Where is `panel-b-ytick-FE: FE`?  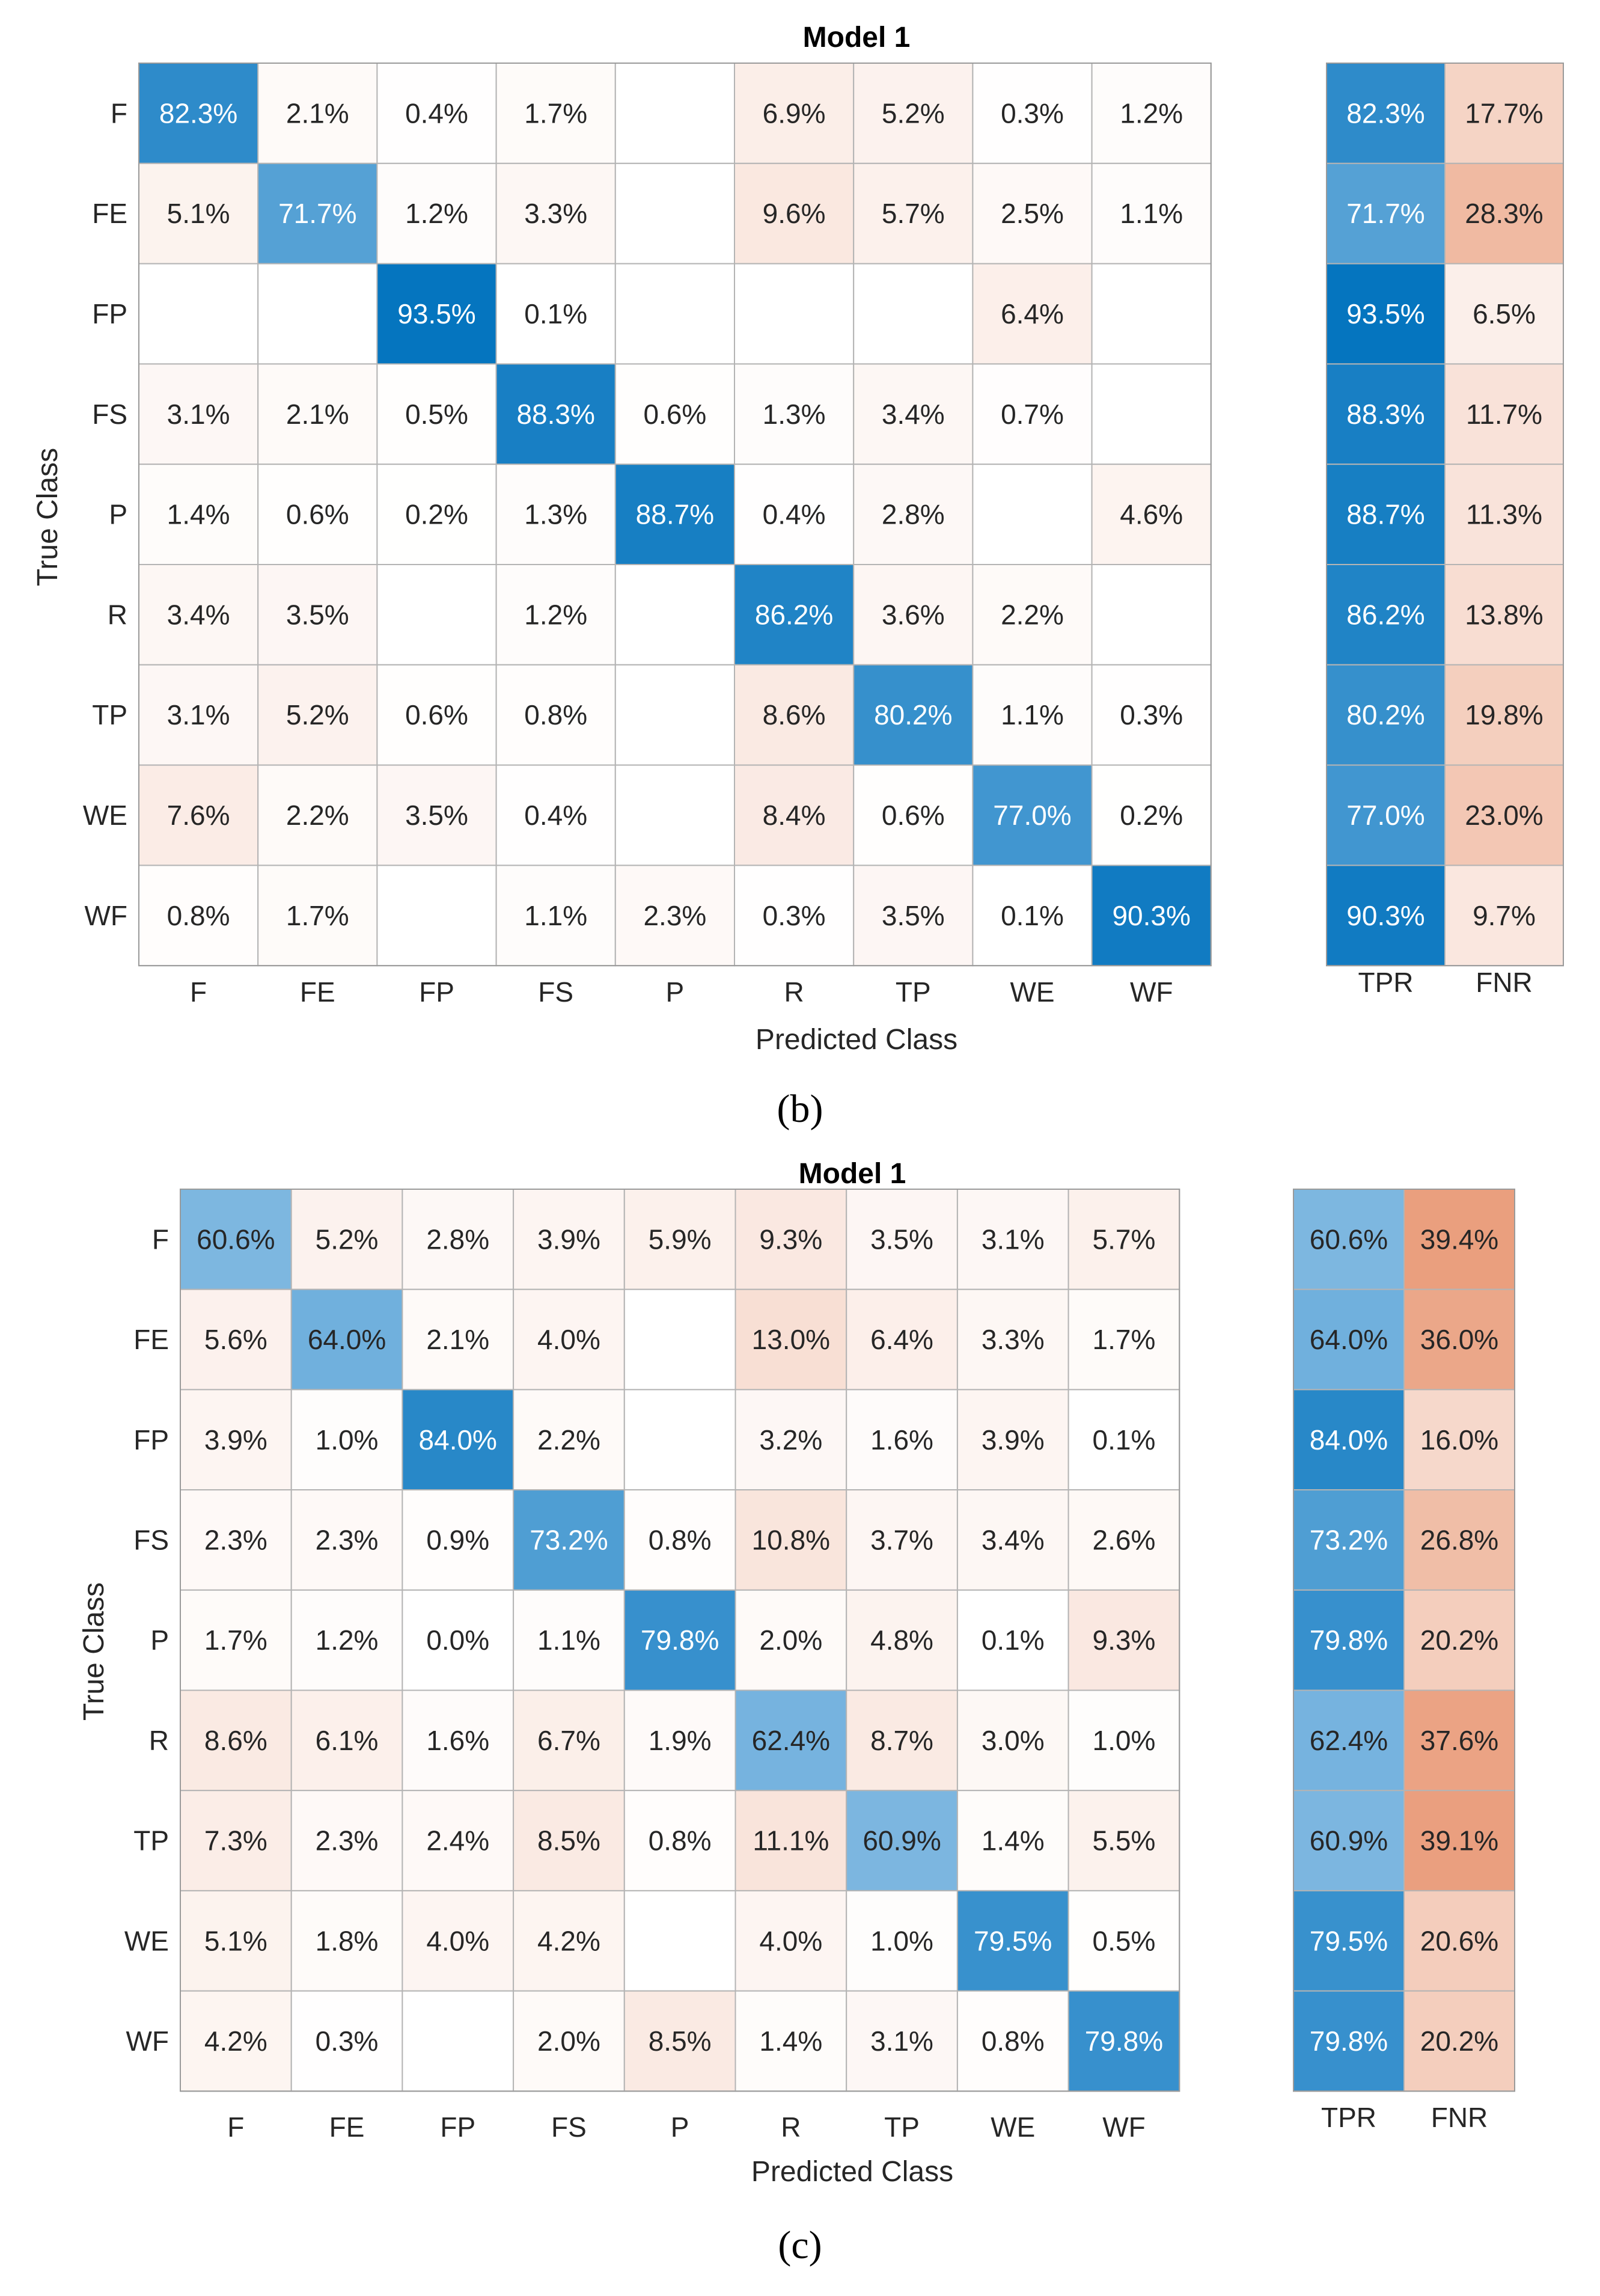 panel-b-ytick-FE: FE is located at coordinates (109, 213).